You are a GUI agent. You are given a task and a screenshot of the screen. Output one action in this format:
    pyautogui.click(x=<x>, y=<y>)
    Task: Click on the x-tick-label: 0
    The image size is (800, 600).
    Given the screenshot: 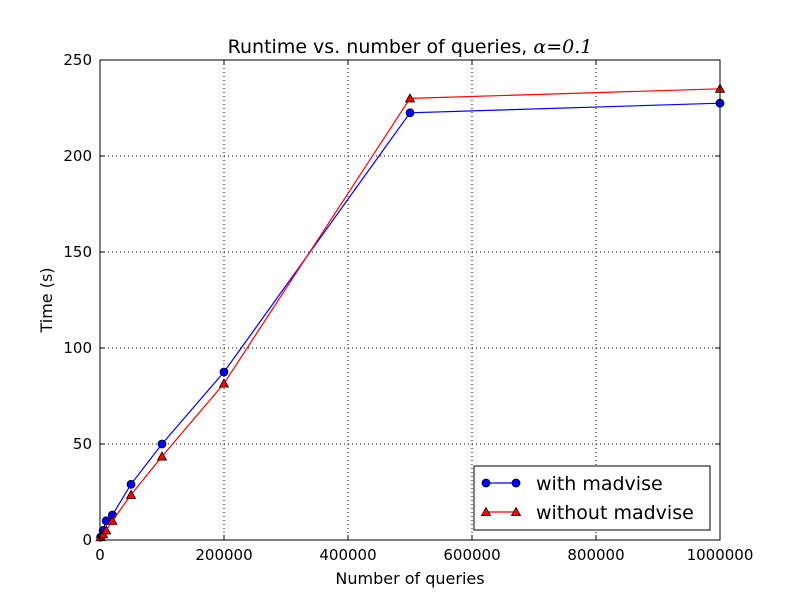 What is the action you would take?
    pyautogui.click(x=100, y=555)
    